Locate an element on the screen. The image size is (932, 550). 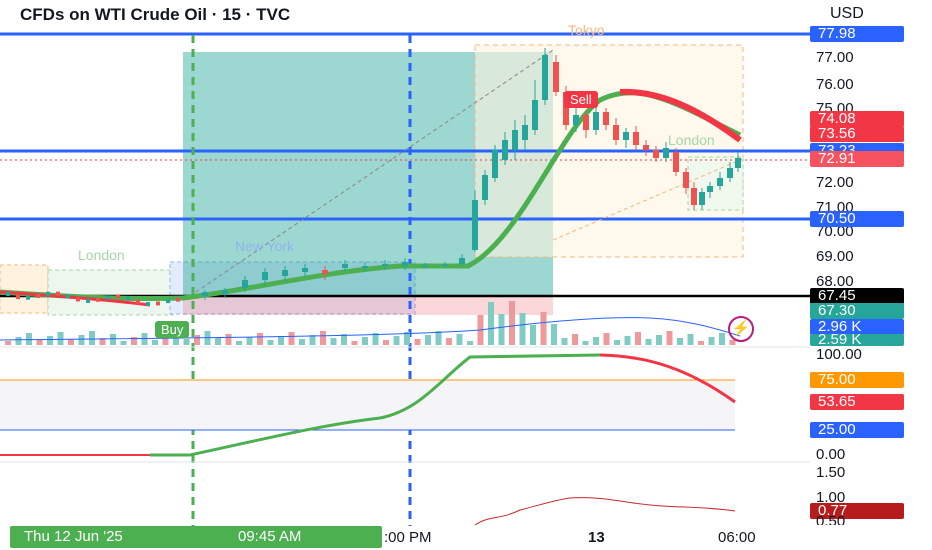
buy-signal-tag: Buy is located at coordinates (172, 329).